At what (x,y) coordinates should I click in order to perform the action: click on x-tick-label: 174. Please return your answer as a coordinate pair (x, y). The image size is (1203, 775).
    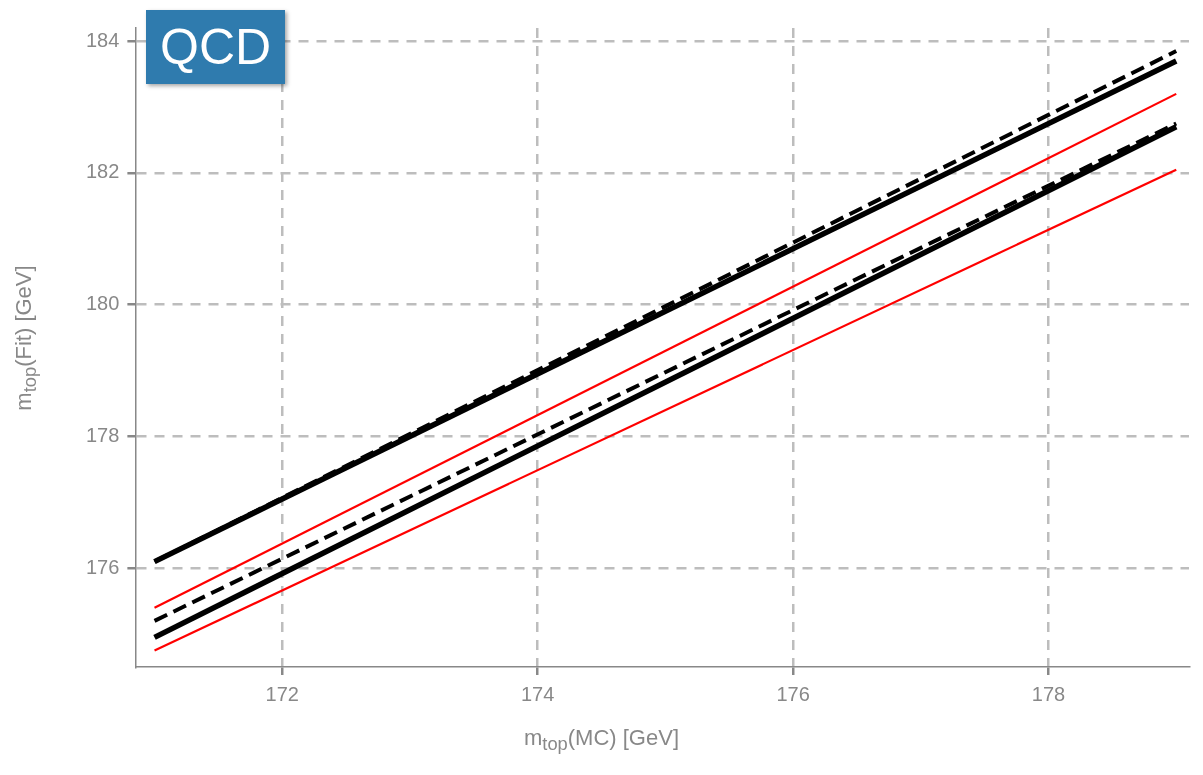
    Looking at the image, I should click on (537, 693).